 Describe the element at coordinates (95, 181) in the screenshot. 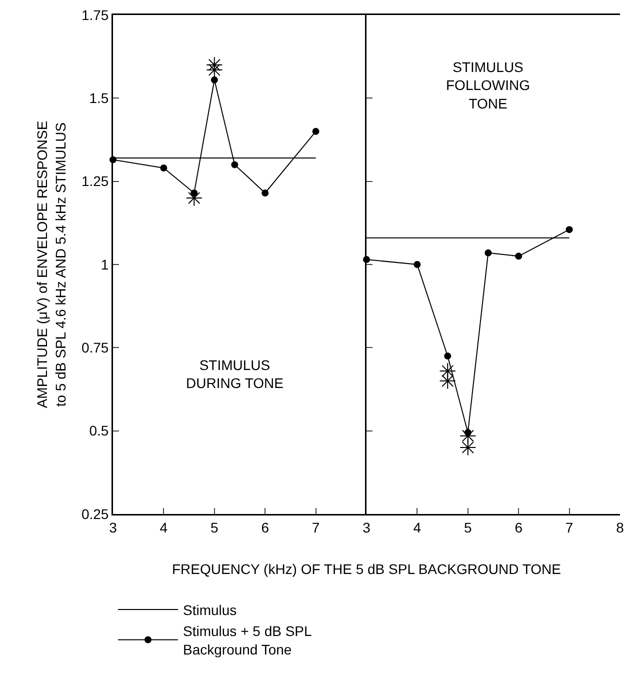

I see `y-tick-label: 1.25` at that location.